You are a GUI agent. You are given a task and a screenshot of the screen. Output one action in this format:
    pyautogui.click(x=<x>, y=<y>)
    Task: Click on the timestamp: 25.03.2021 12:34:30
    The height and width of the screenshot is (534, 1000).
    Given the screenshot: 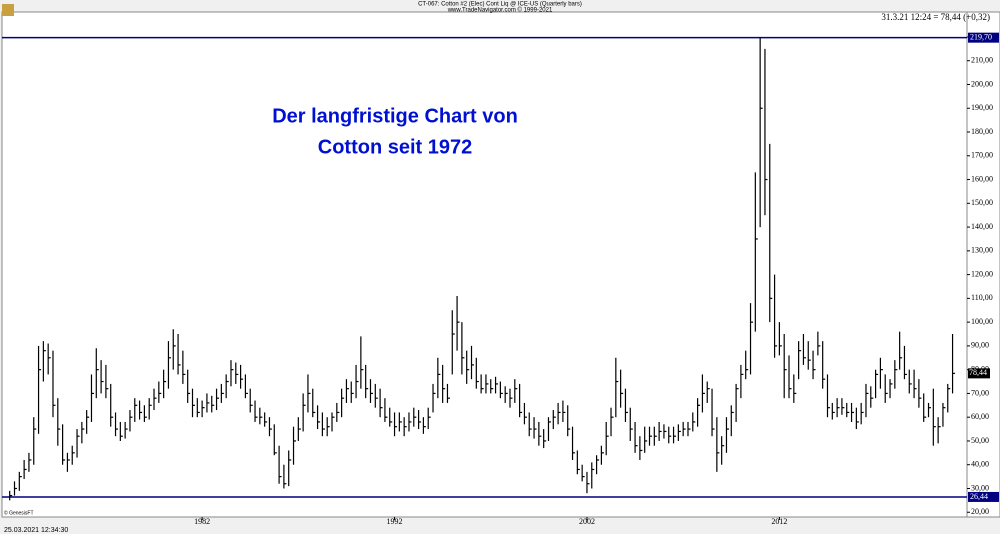 What is the action you would take?
    pyautogui.click(x=36, y=530)
    